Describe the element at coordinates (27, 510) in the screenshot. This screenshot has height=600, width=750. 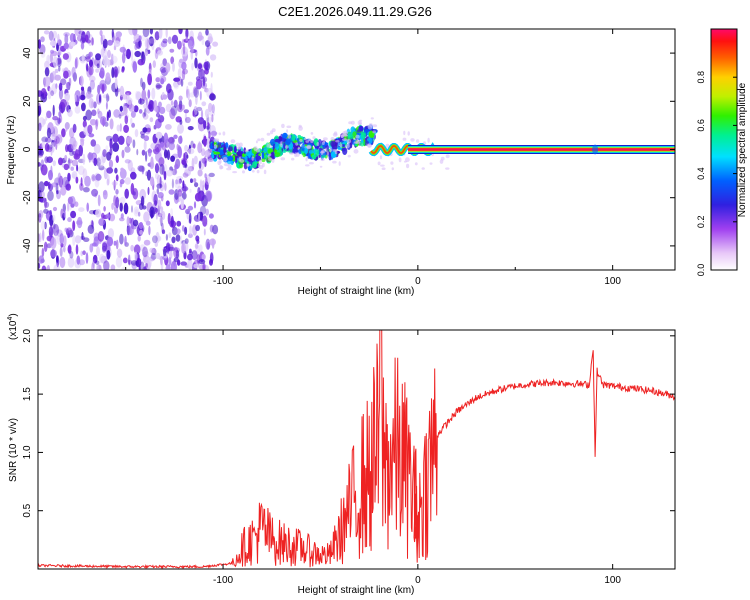
I see `snr-y-tick-label: 0.5` at that location.